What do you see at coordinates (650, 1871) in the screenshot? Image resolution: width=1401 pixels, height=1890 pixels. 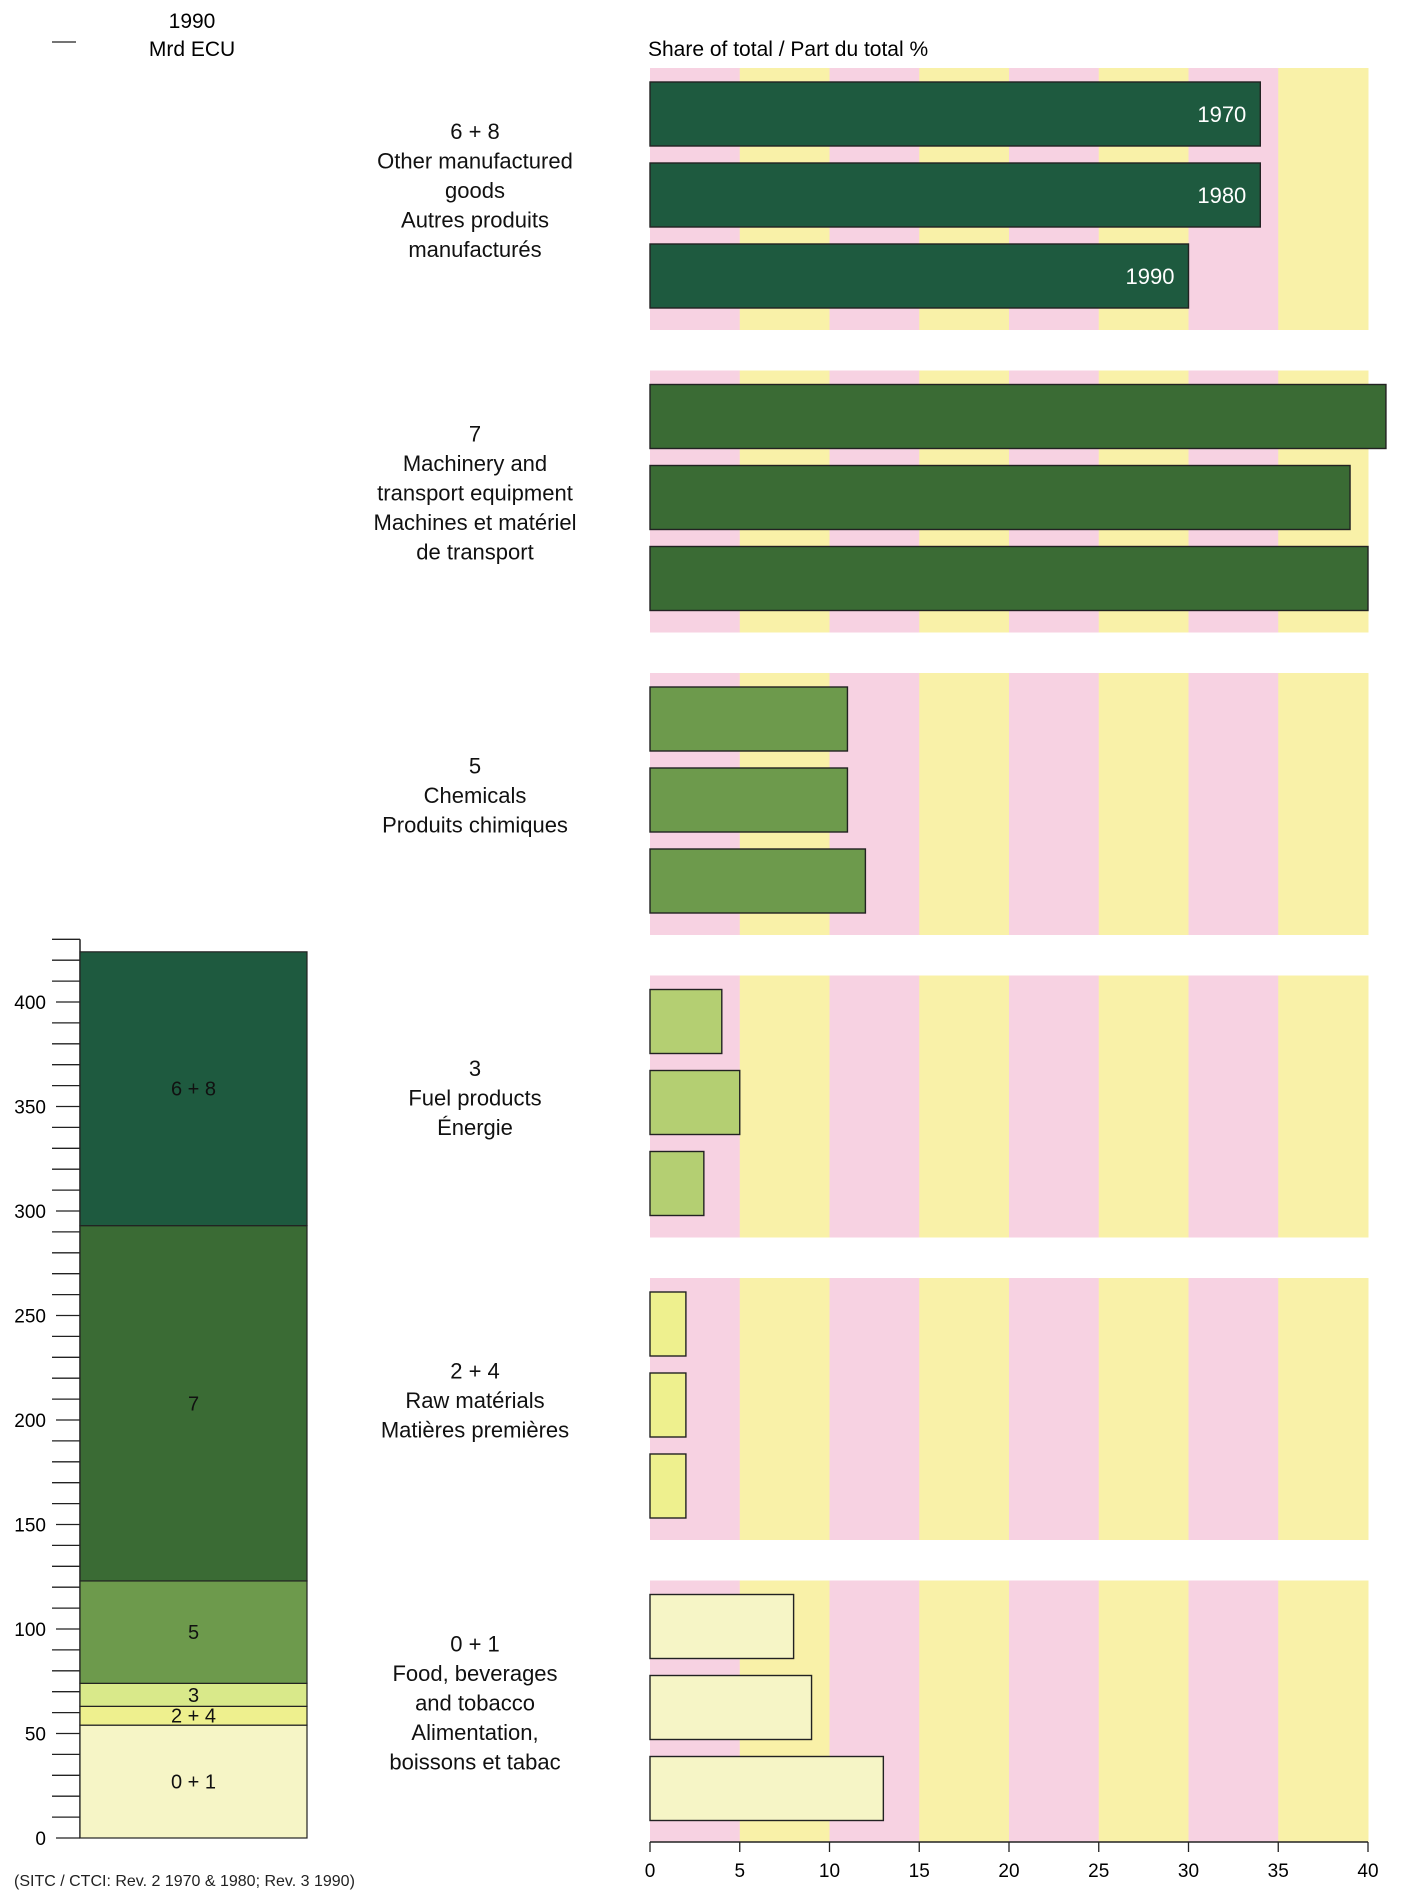 I see `right-tick-label: 0` at bounding box center [650, 1871].